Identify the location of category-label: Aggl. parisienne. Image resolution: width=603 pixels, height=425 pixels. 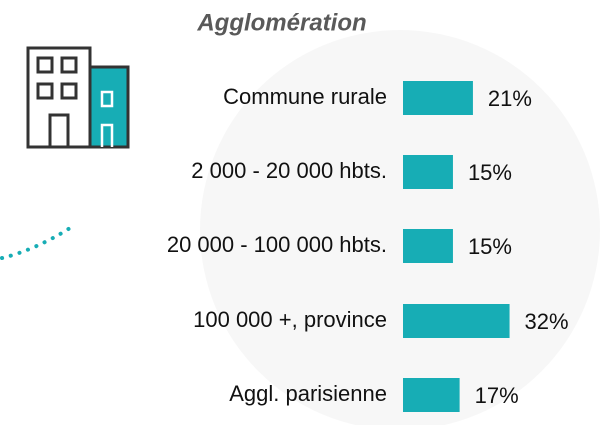
(308, 393).